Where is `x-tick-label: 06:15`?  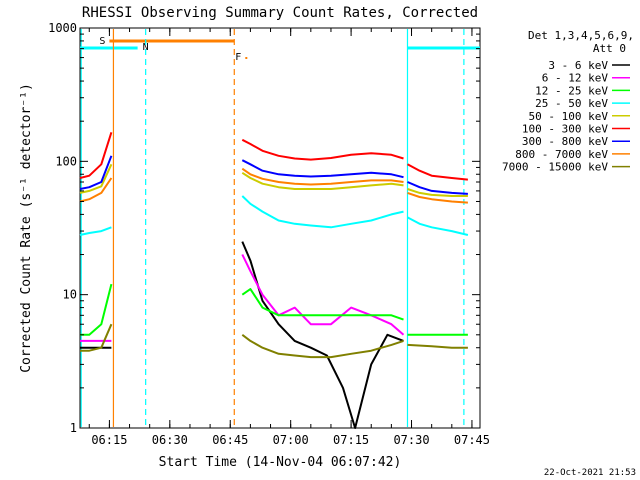 x-tick-label: 06:15 is located at coordinates (109, 440).